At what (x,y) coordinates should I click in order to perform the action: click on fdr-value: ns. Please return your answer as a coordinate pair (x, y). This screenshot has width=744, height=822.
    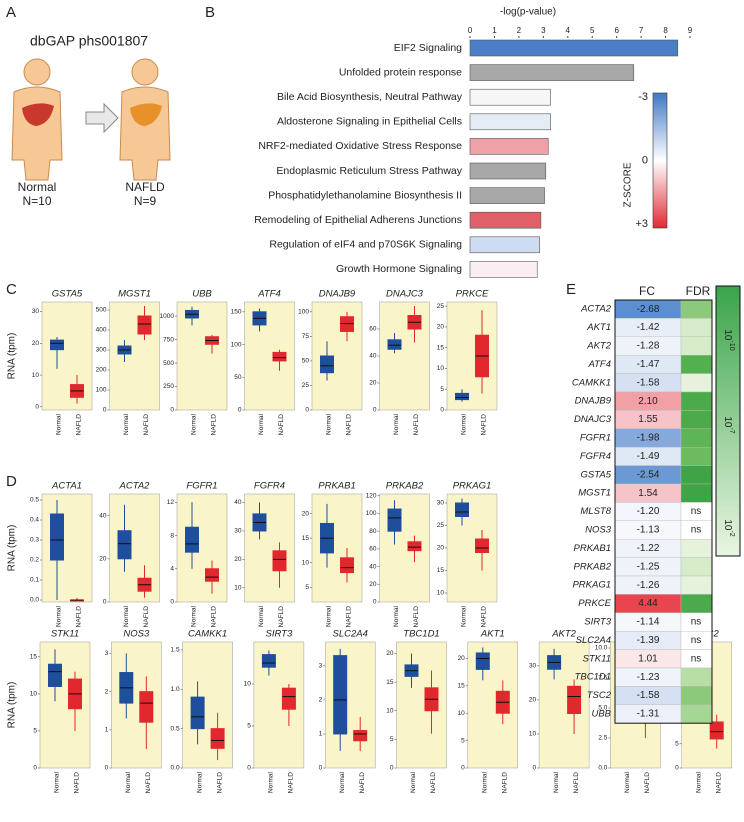
    Looking at the image, I should click on (696, 511).